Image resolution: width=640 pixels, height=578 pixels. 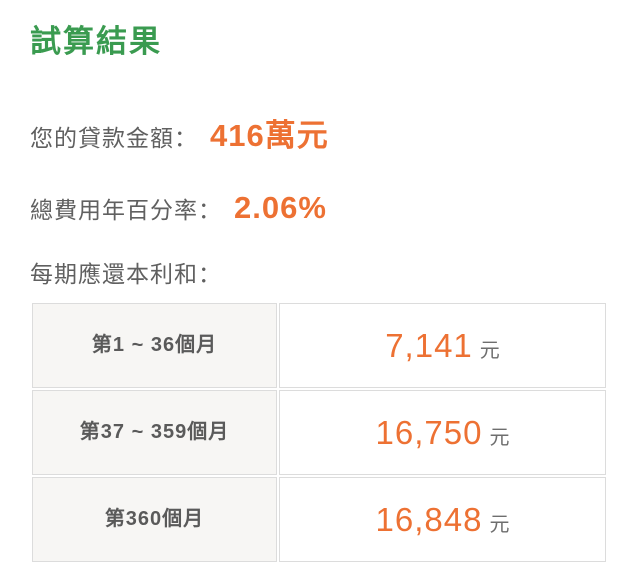 I want to click on loan-amount-label: 您的貸款金額：, so click(x=114, y=138).